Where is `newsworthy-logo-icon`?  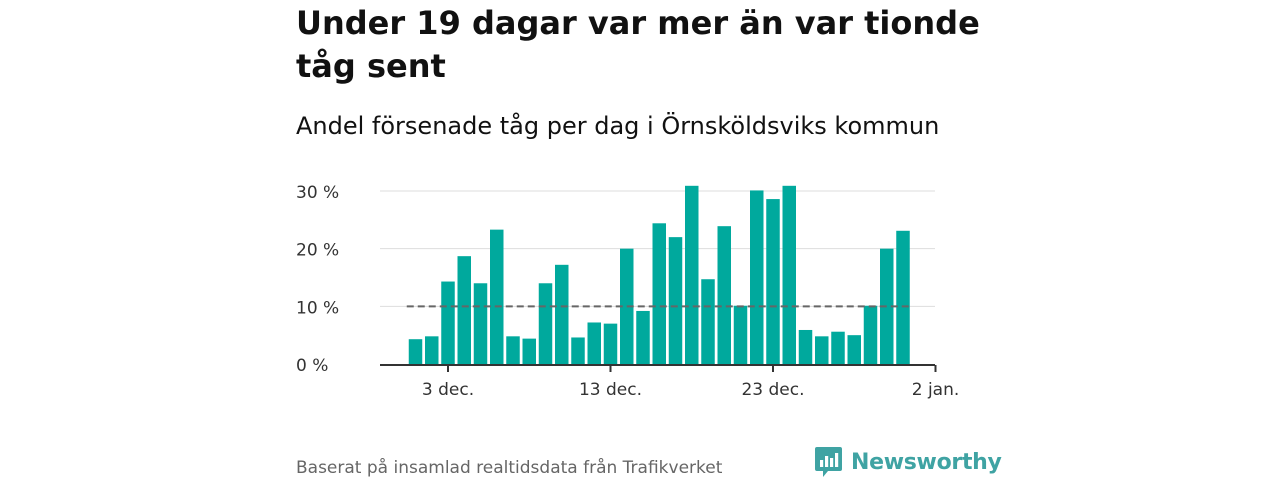 newsworthy-logo-icon is located at coordinates (828, 462).